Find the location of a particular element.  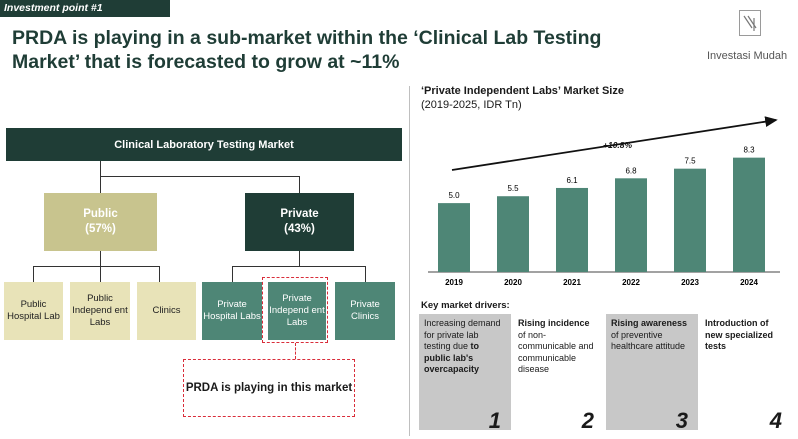

private-independent-labs-box: Private Independ ent Labs is located at coordinates (297, 311).